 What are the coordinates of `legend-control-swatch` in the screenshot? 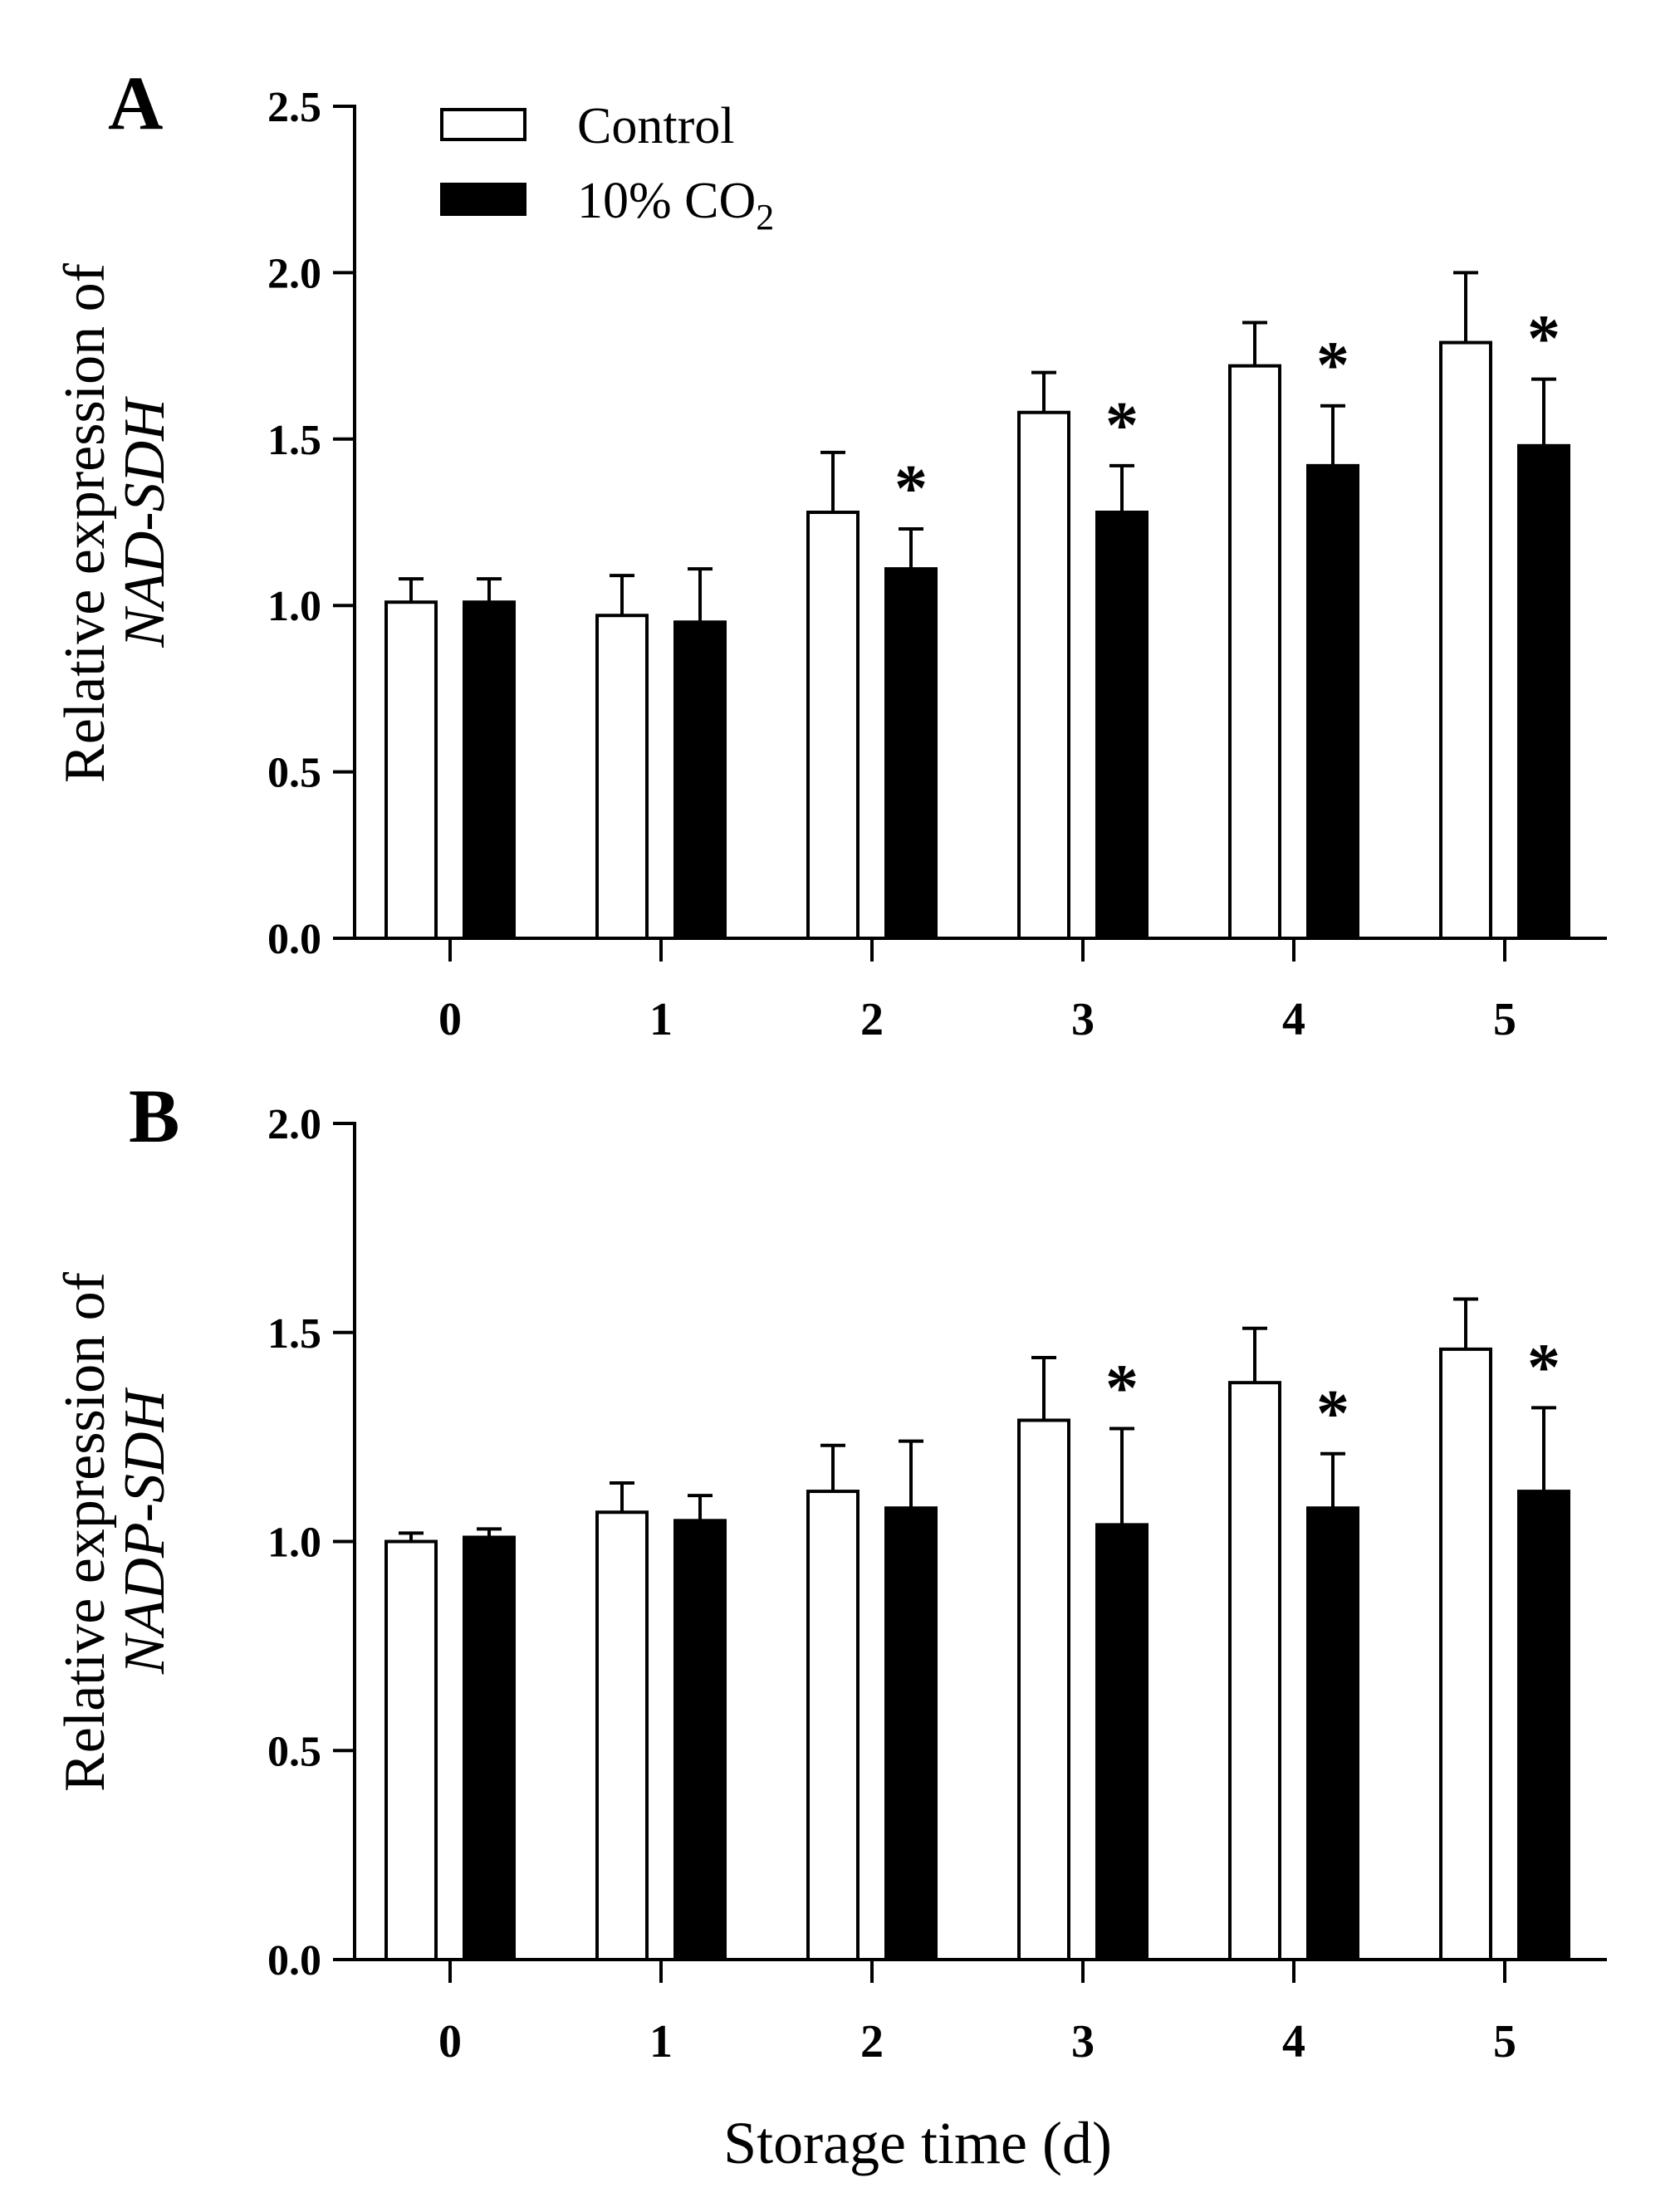 It's located at (483, 124).